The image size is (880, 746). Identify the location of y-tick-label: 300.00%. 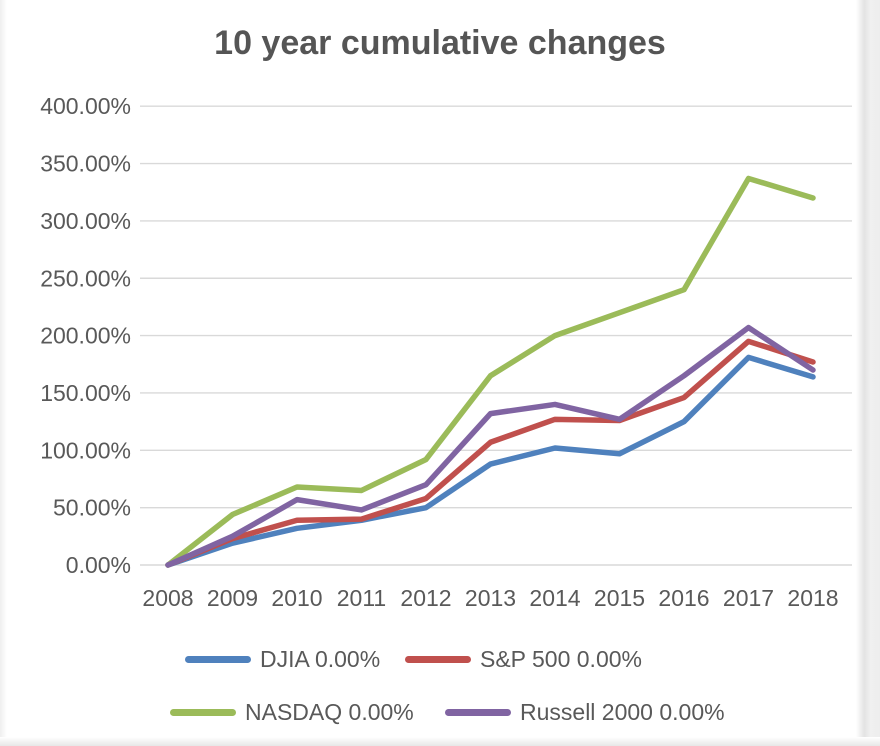
(85, 221).